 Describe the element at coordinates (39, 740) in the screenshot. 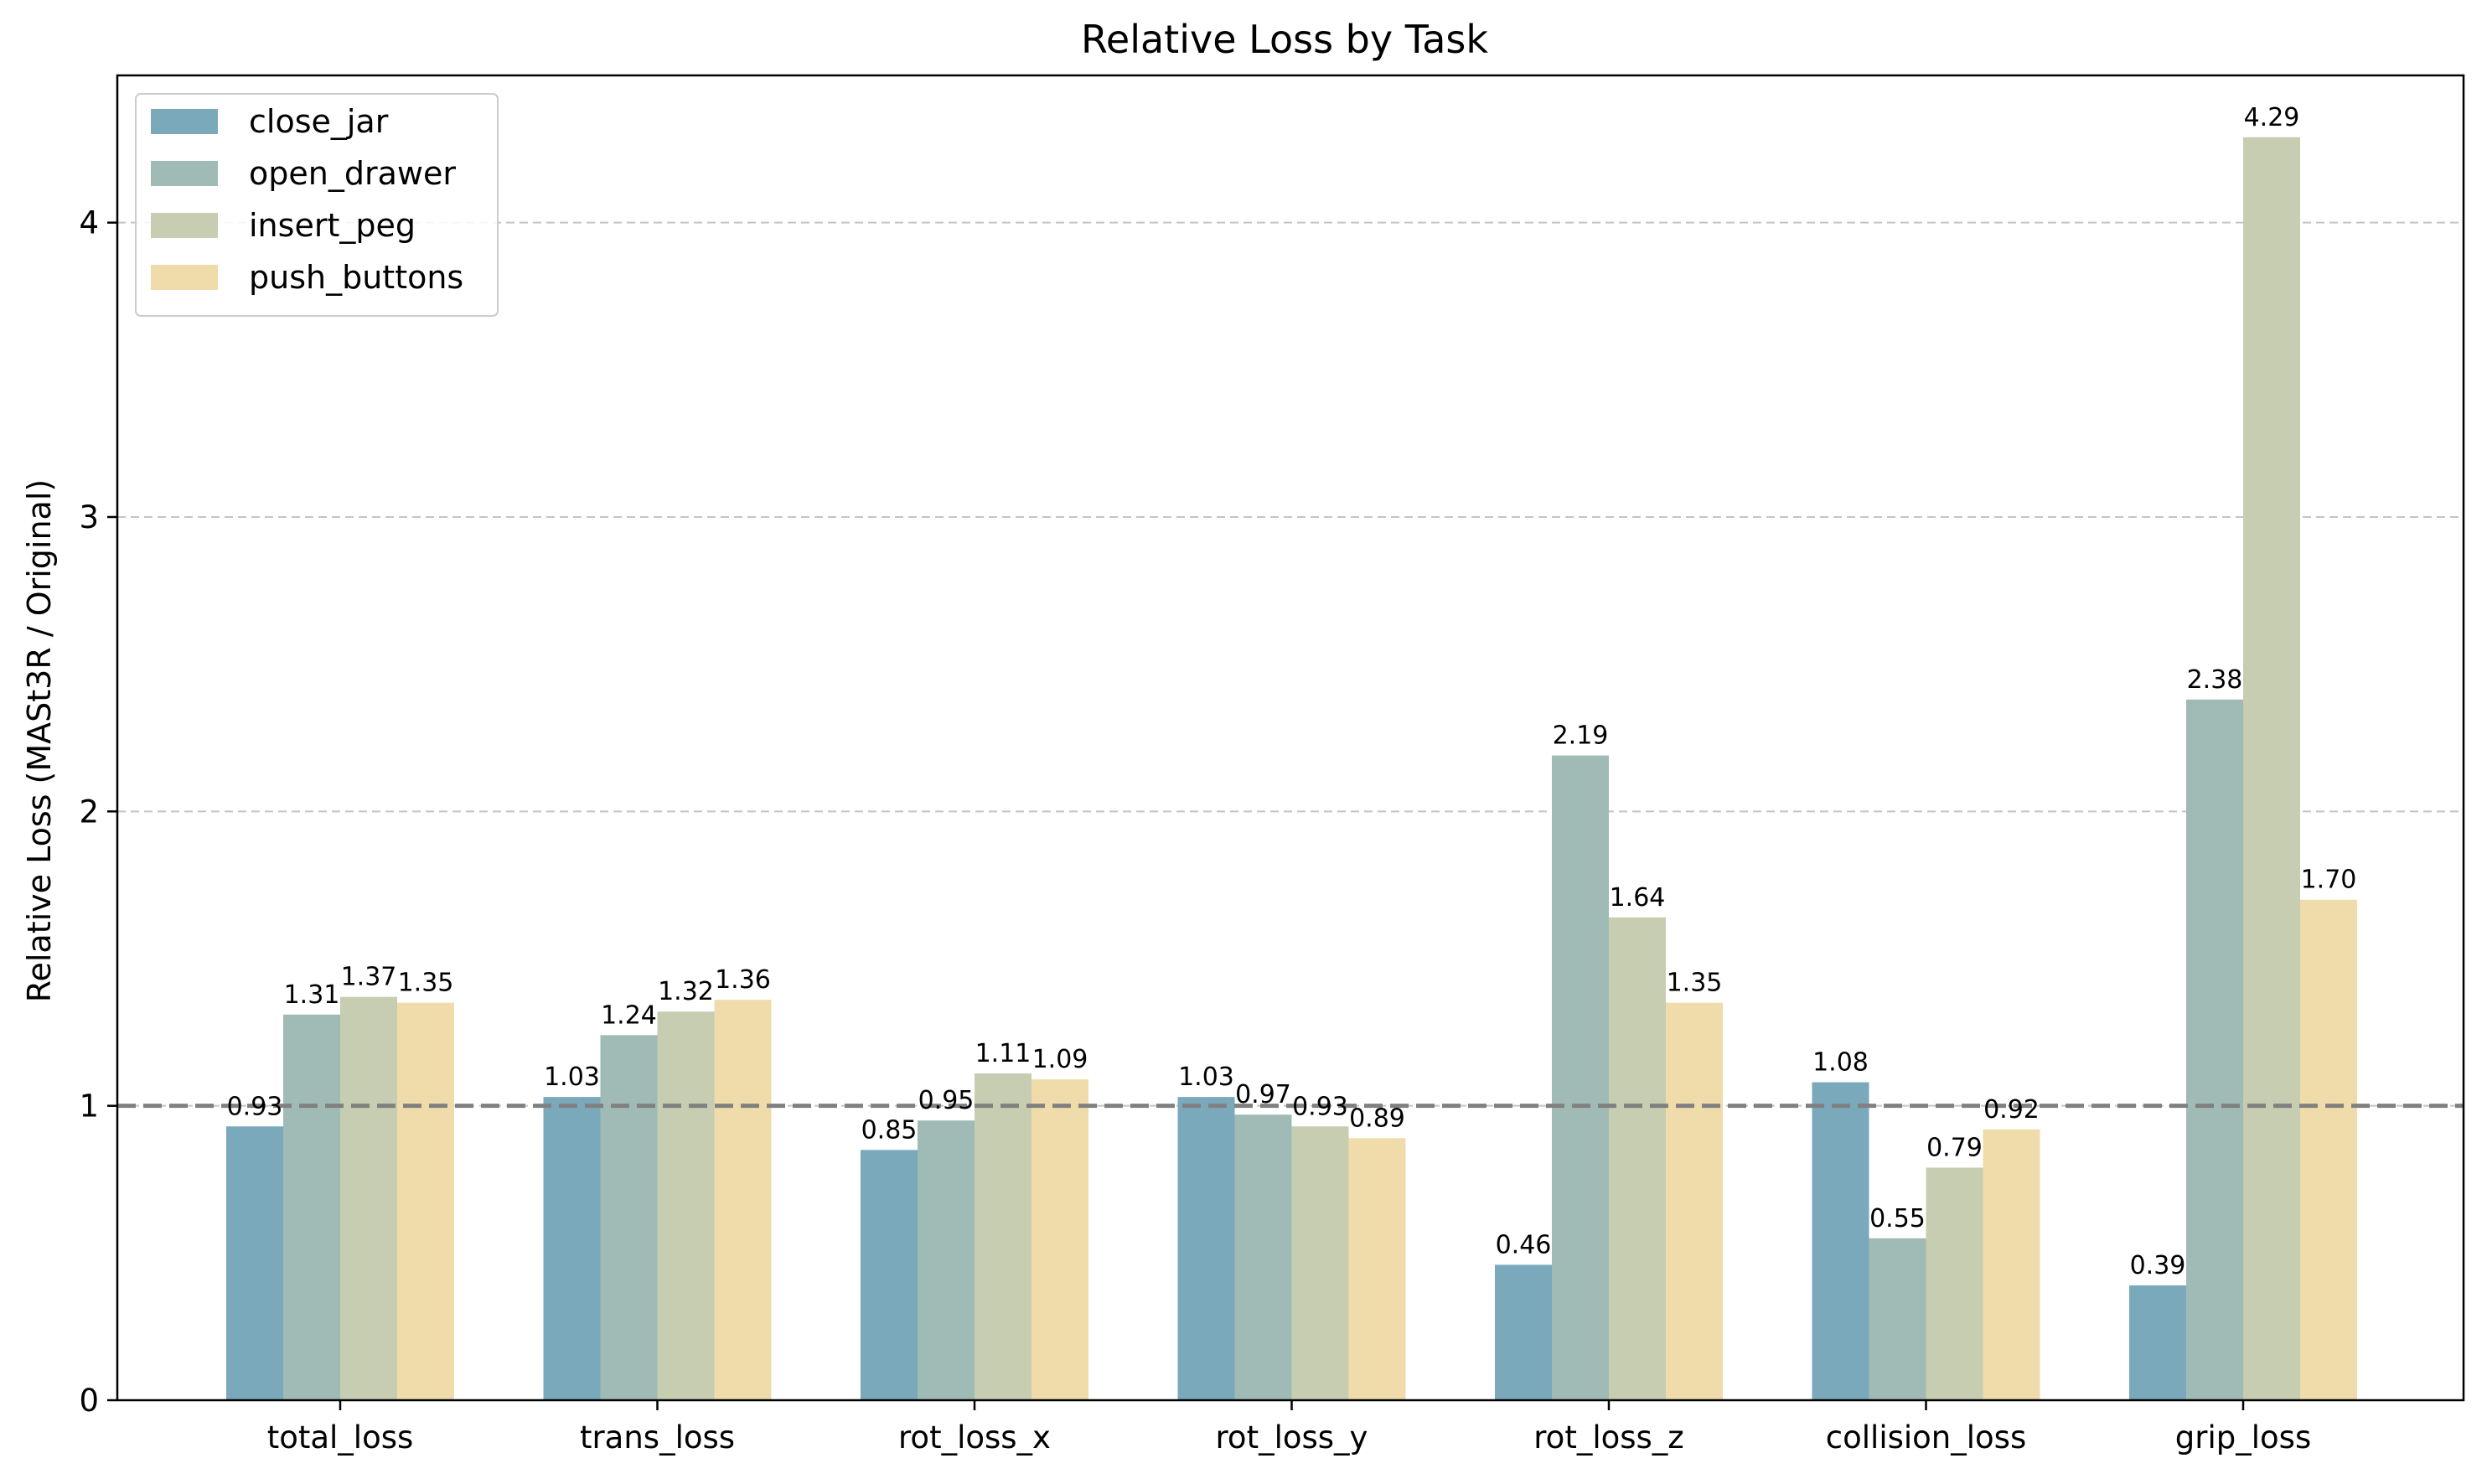

I see `y-axis-title: Relative Loss (MASt3R / Original)` at that location.